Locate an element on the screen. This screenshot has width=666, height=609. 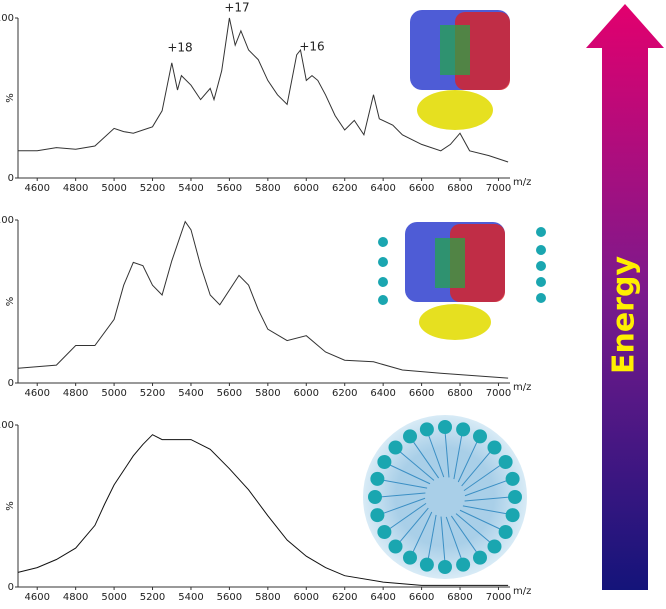
protein-lipid-image is located at coordinates (462, 281).